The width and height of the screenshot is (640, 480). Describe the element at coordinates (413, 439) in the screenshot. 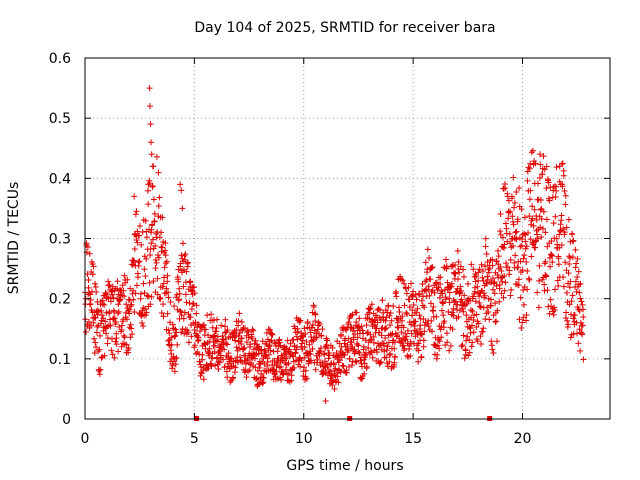

I see `x-tick-label: 15` at that location.